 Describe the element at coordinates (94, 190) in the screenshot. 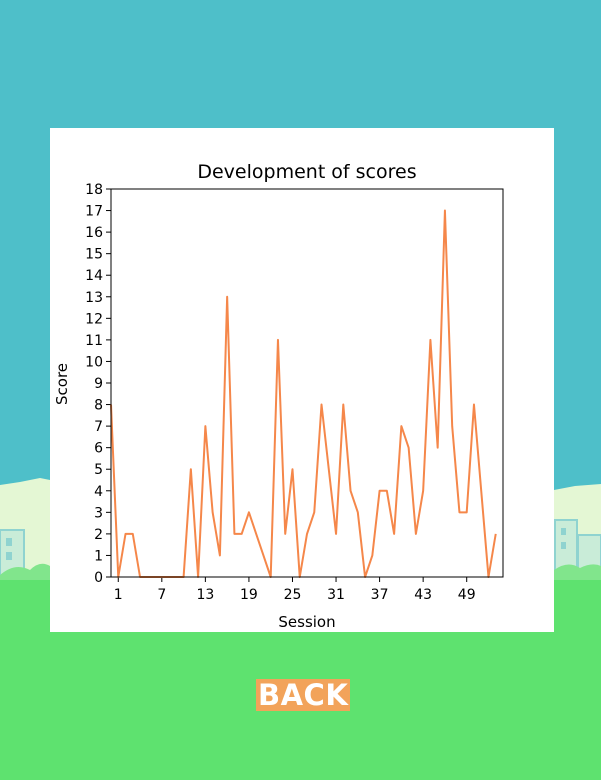

I see `y-tick-label: 18` at that location.